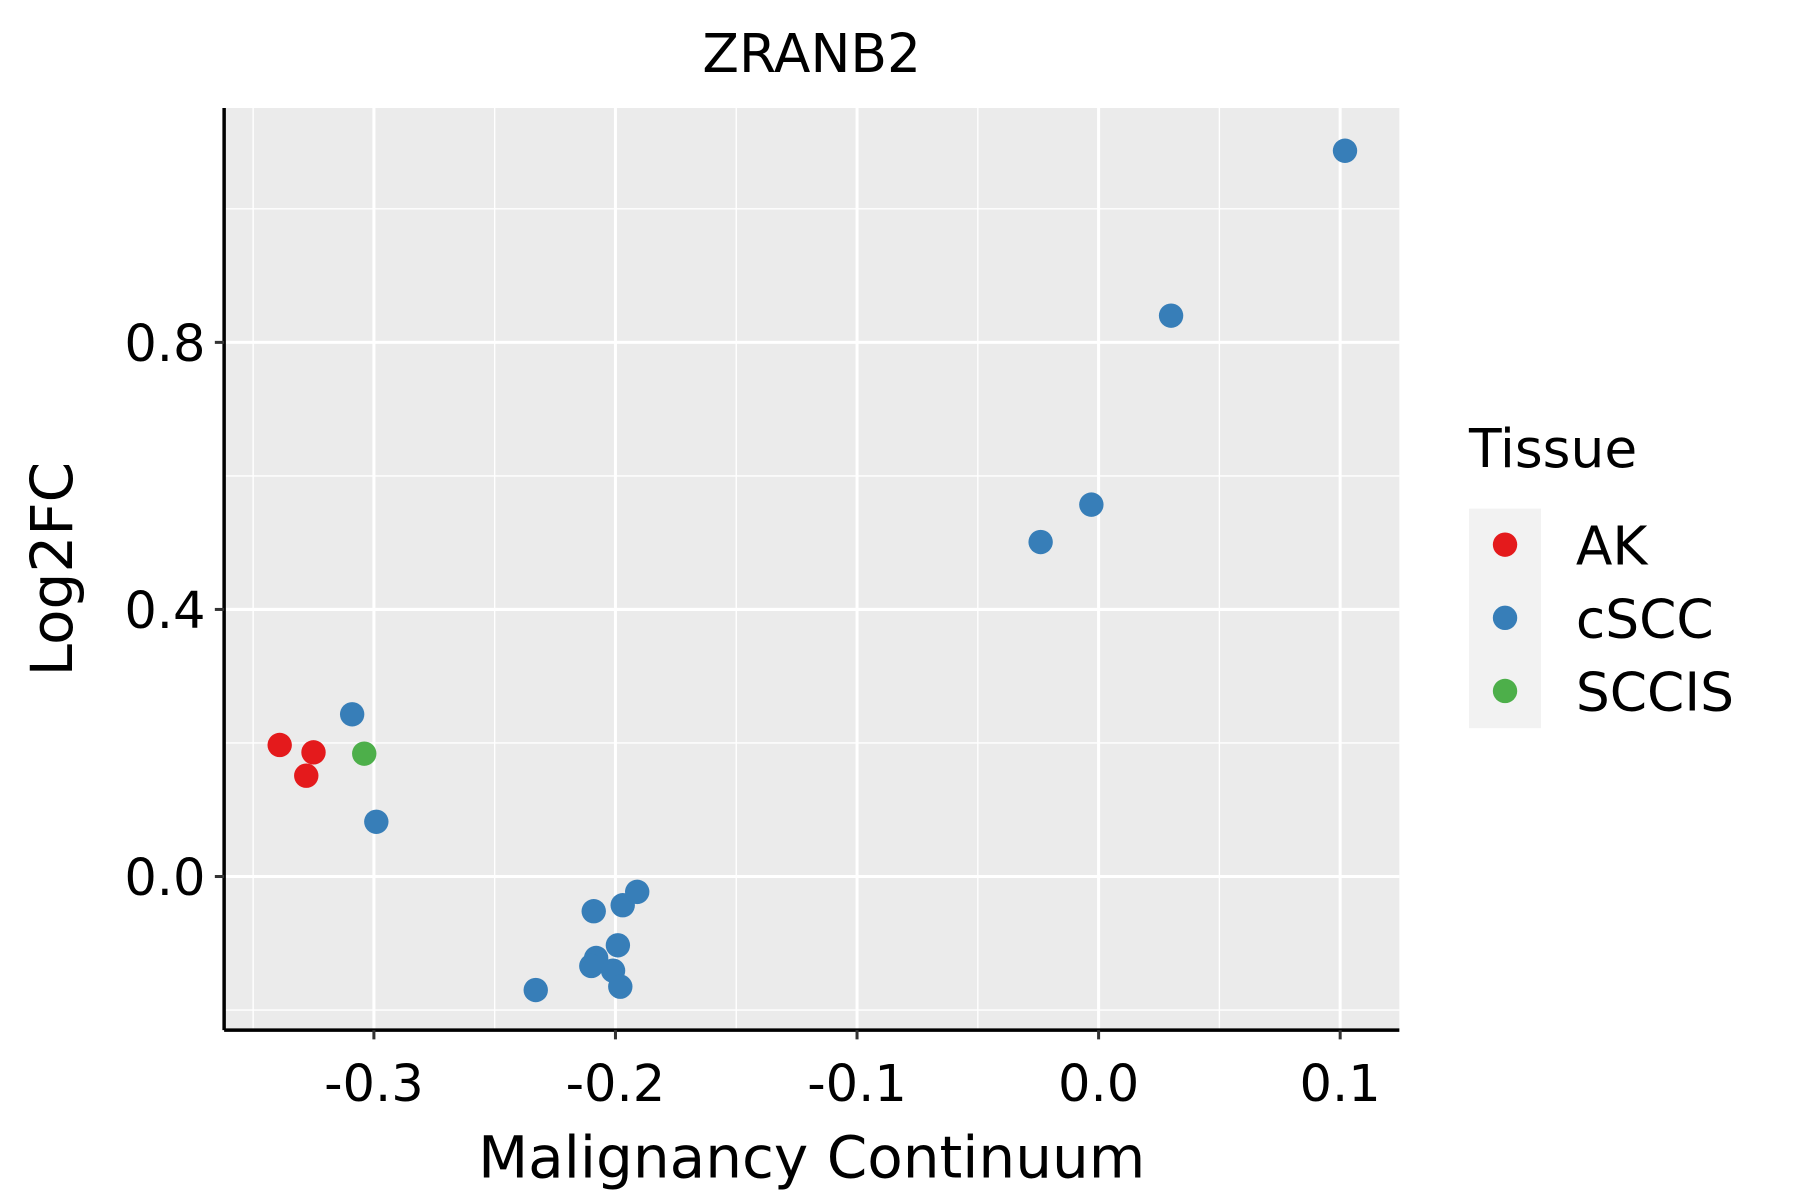  What do you see at coordinates (164, 344) in the screenshot?
I see `y-tick-label: 0.8` at bounding box center [164, 344].